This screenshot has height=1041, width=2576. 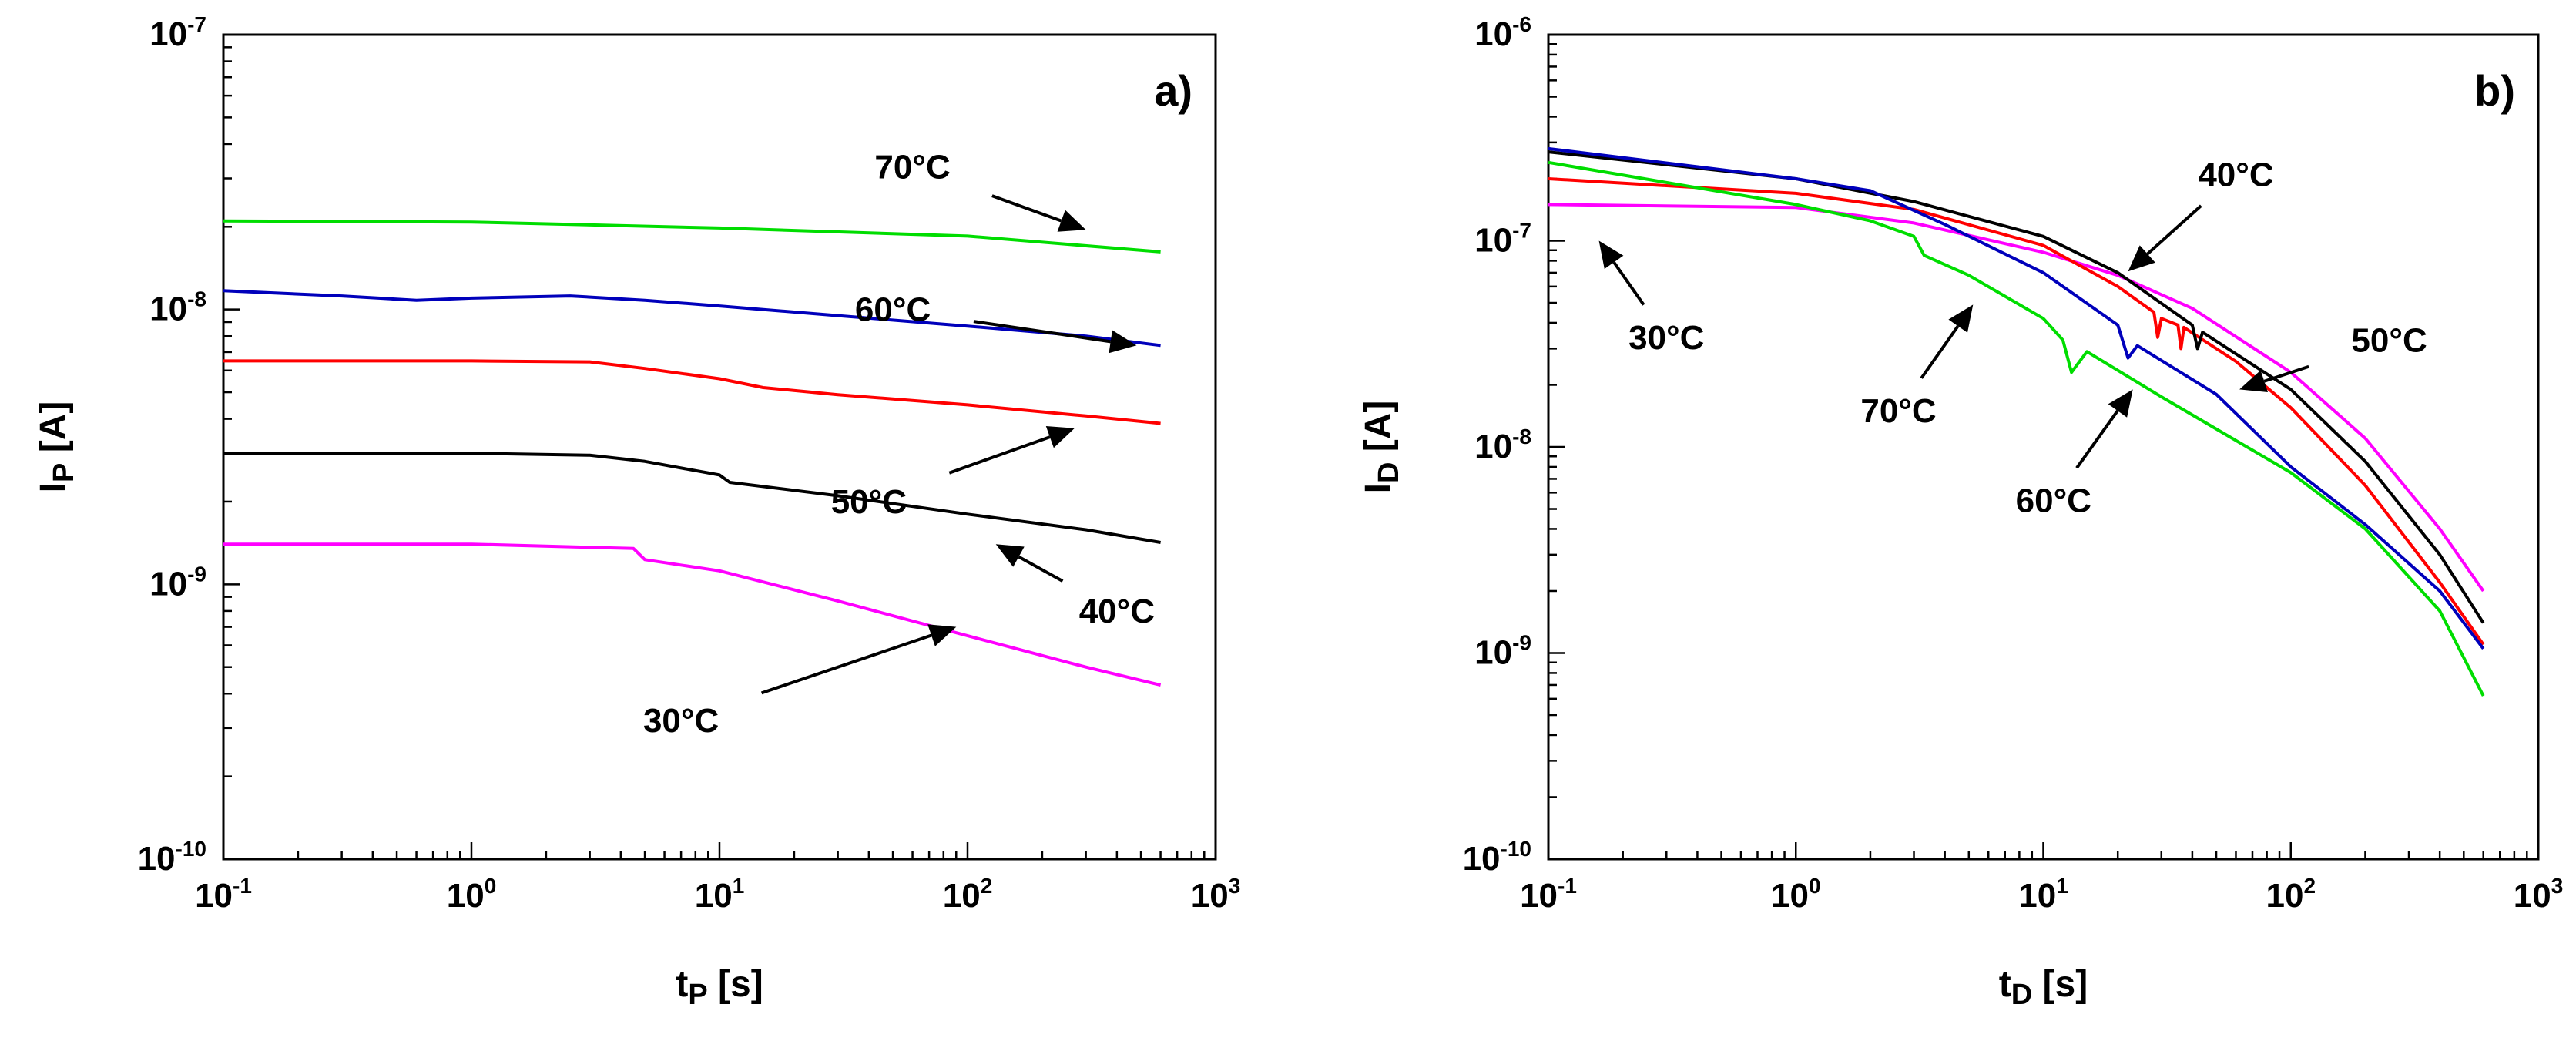 I want to click on y-axis-title: ID [A], so click(x=1381, y=448).